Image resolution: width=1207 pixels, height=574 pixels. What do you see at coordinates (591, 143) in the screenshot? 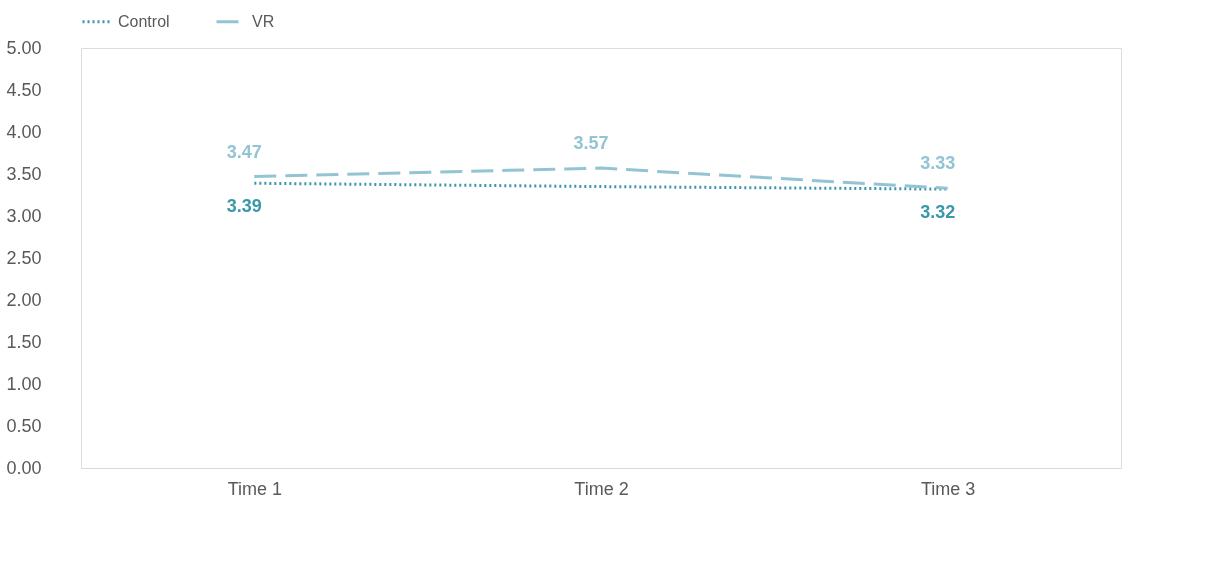
I see `data-label: 3.57` at bounding box center [591, 143].